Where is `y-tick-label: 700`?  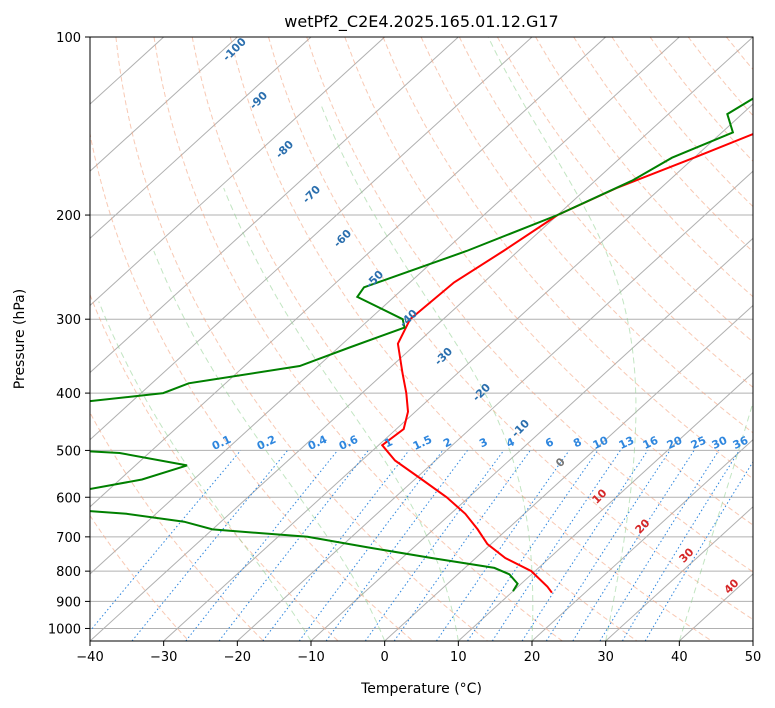 y-tick-label: 700 is located at coordinates (68, 538).